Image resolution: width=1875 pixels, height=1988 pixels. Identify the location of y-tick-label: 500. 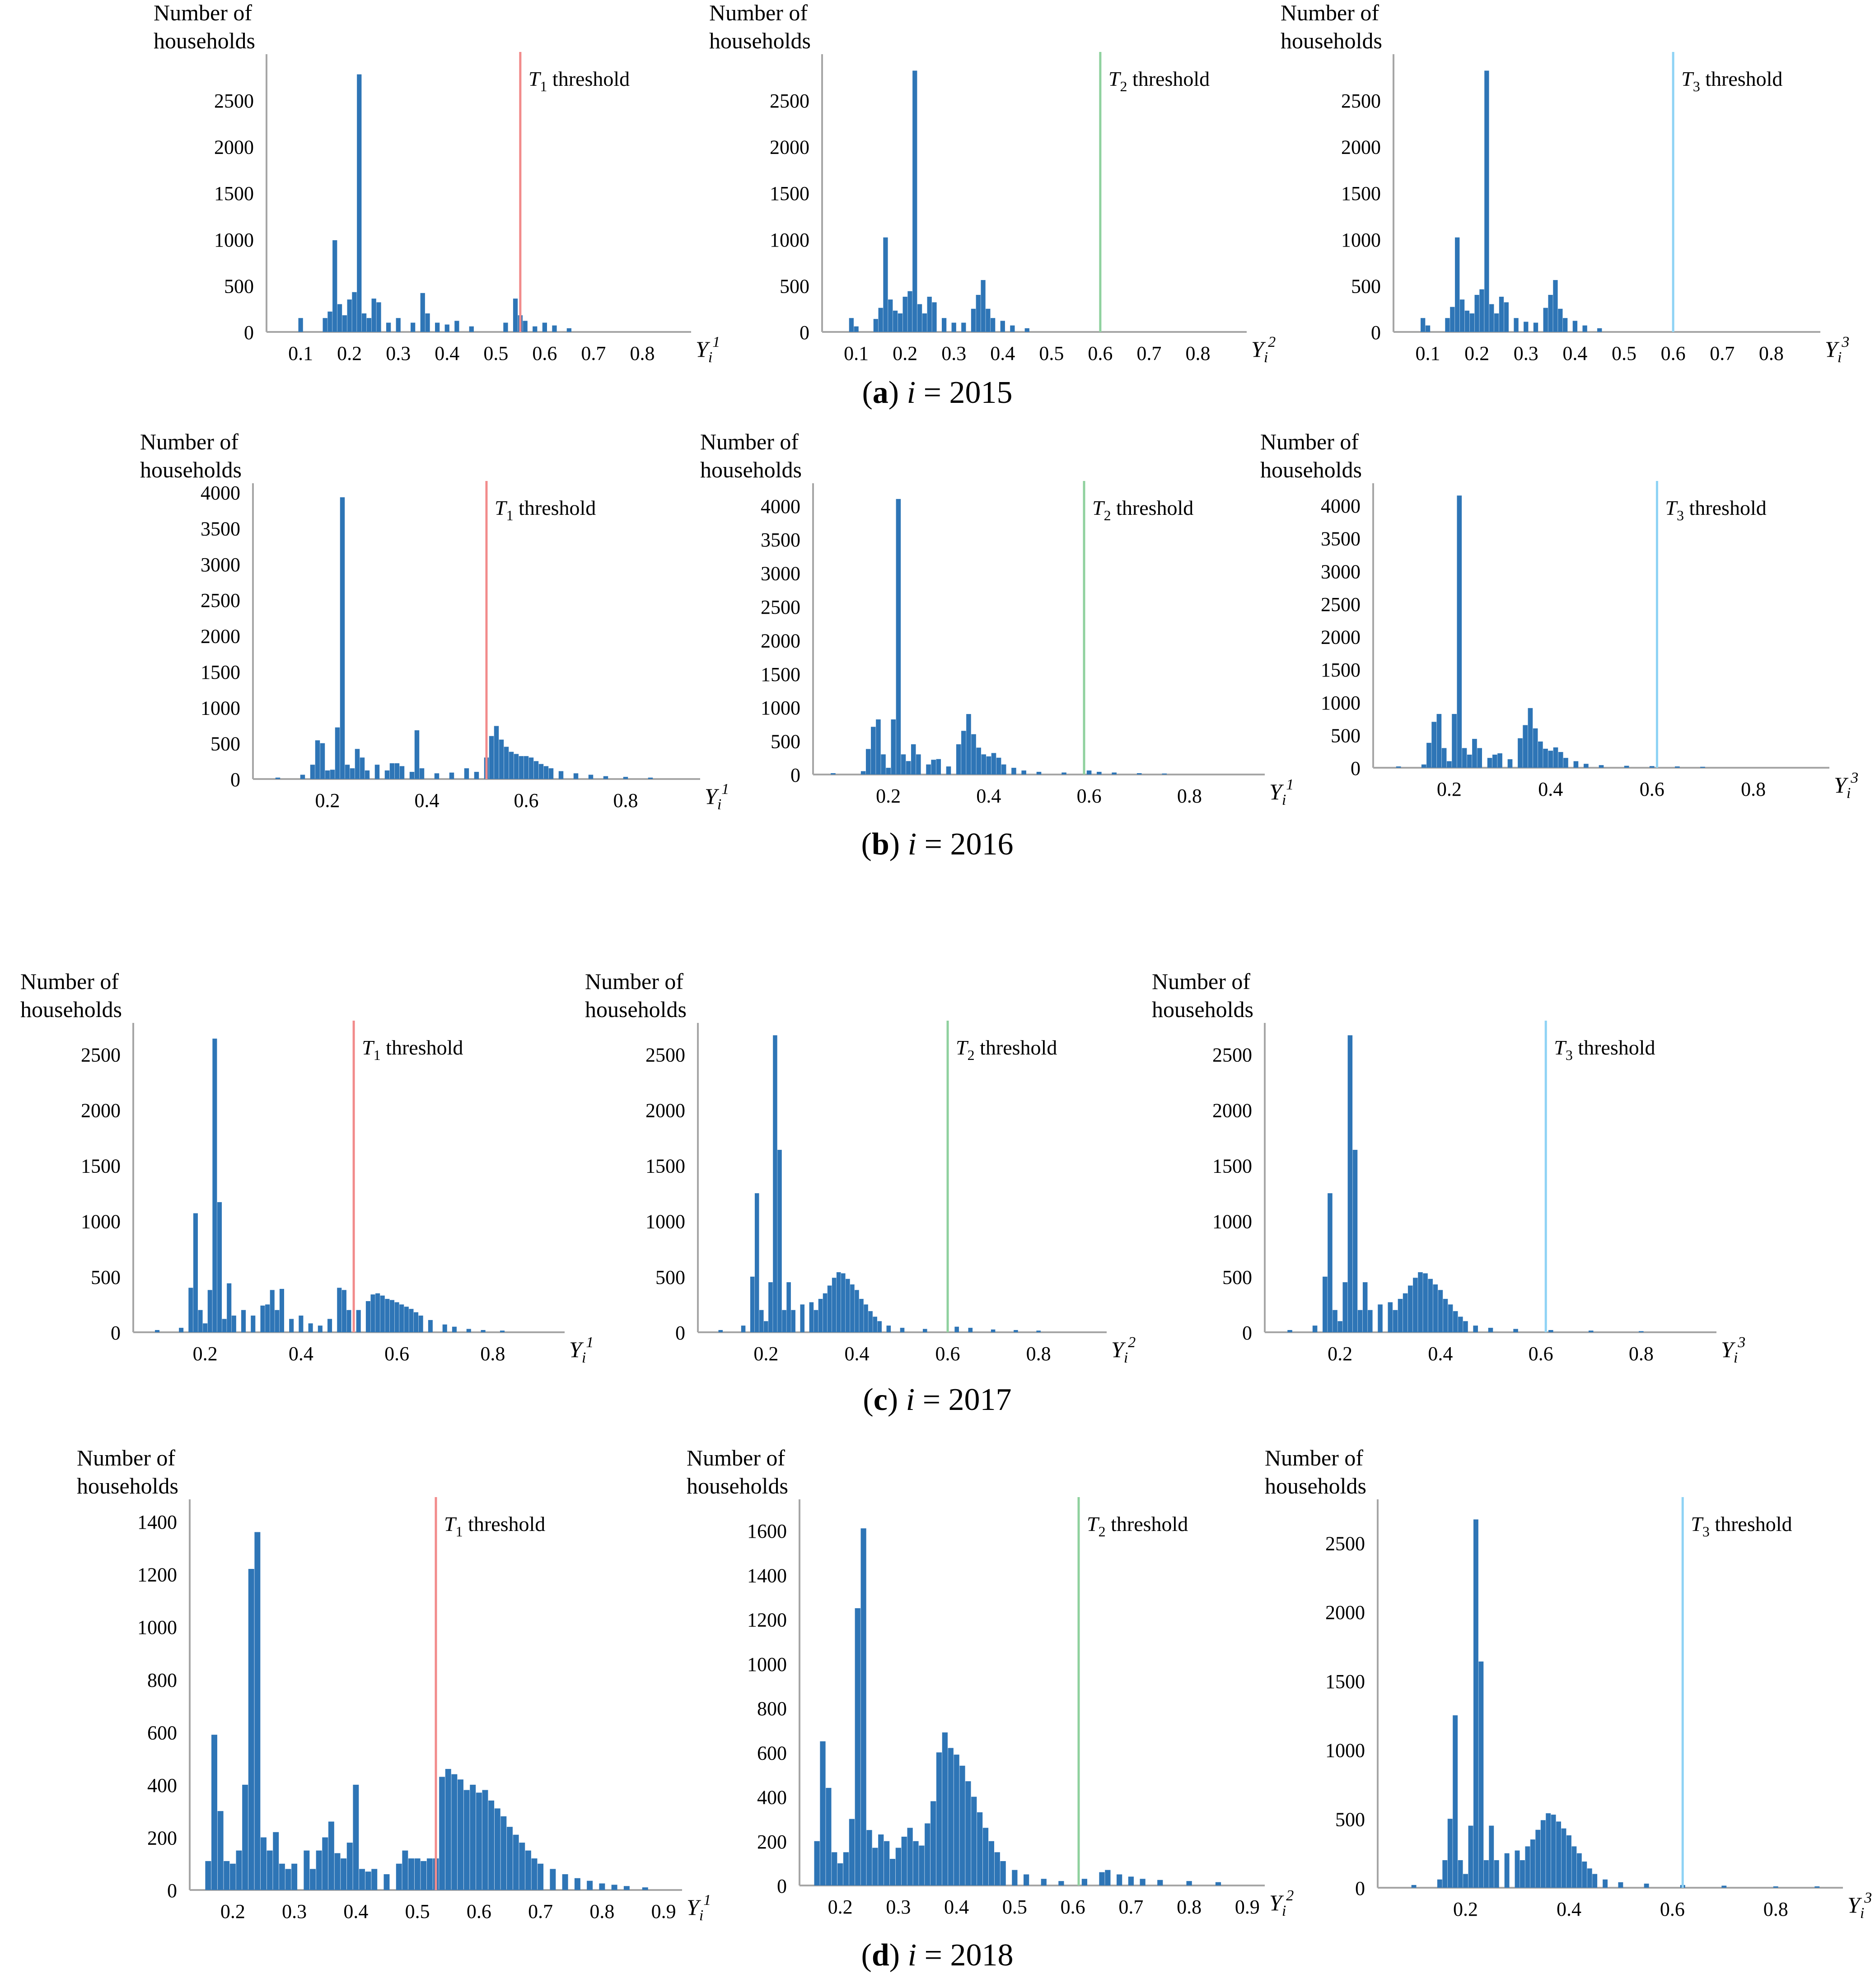
(794, 286).